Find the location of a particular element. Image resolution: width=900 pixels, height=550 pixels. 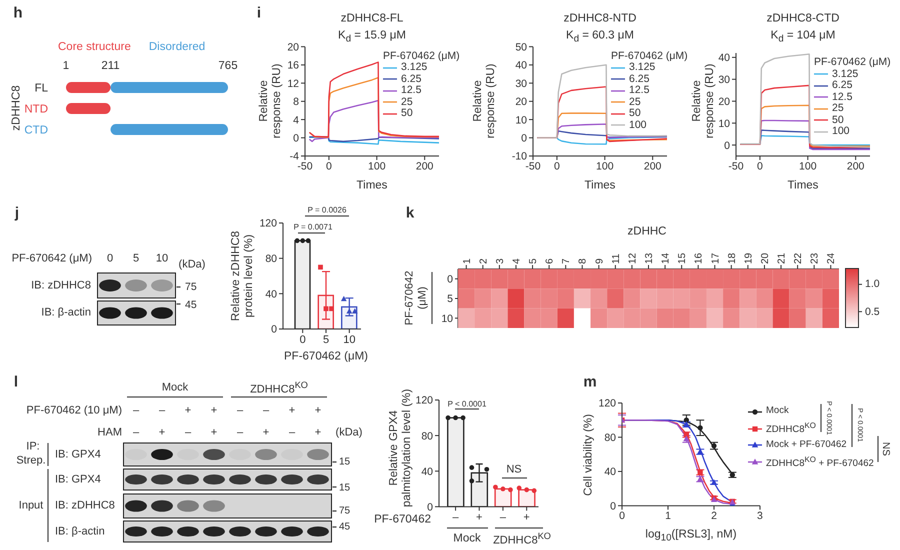

text: h is located at coordinates (18, 13).